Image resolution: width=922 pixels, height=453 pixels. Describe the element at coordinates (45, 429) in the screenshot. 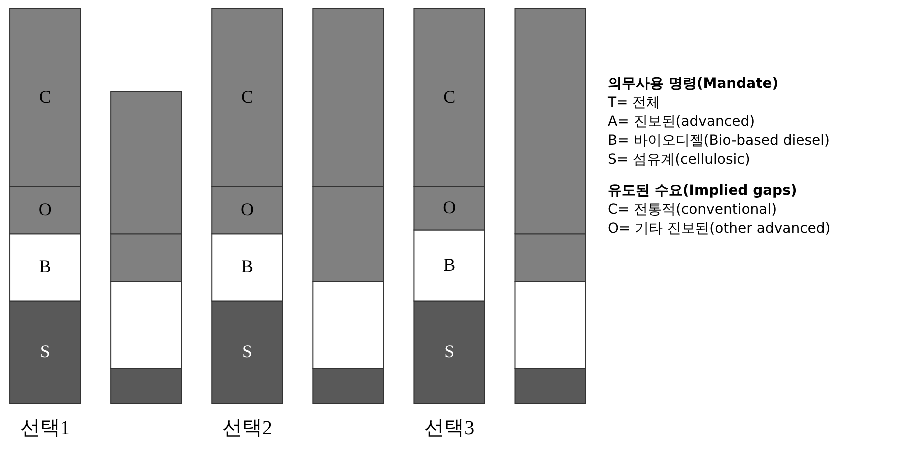

I see `x-tick-label: 선택1` at that location.